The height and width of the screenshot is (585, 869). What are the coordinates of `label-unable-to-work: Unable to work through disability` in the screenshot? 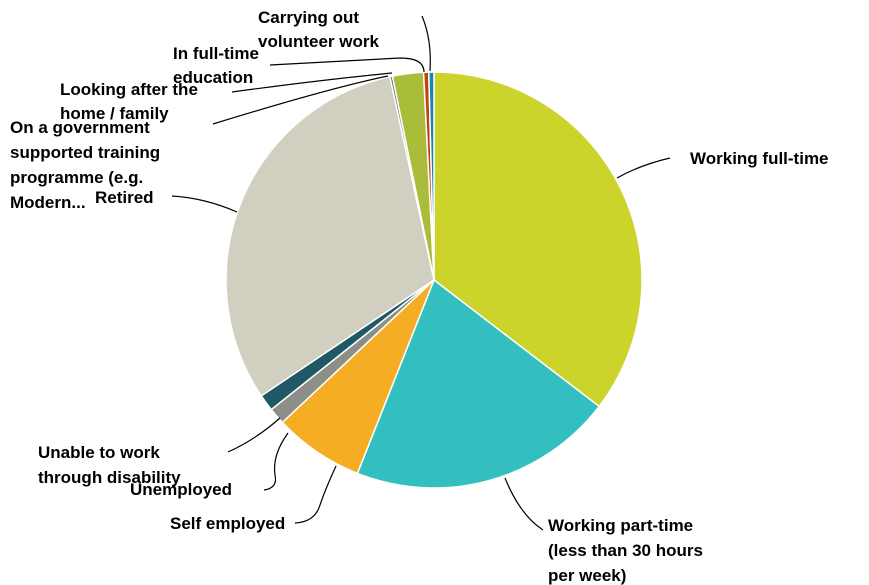 It's located at (109, 465).